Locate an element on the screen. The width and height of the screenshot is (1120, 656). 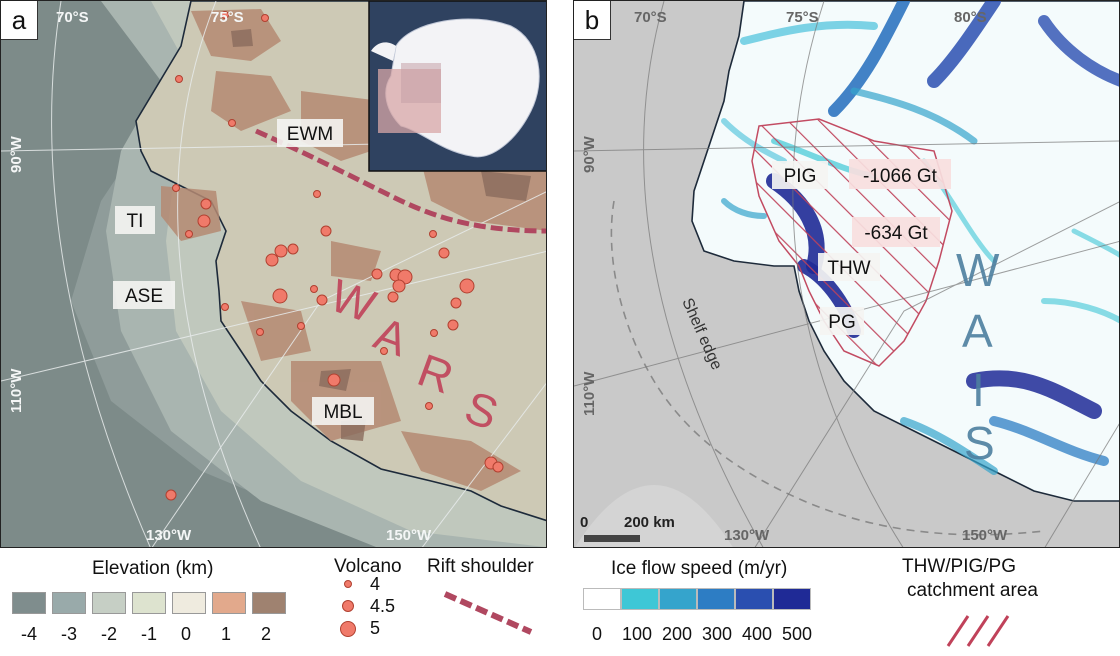
scale-label: 200 km is located at coordinates (649, 522).